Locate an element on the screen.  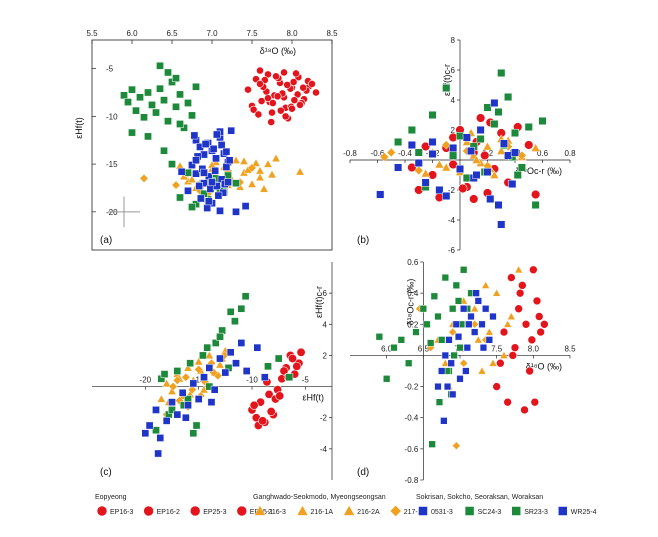
x-axis-label: δ¹⁸O (‰) is located at coordinates (278, 51).